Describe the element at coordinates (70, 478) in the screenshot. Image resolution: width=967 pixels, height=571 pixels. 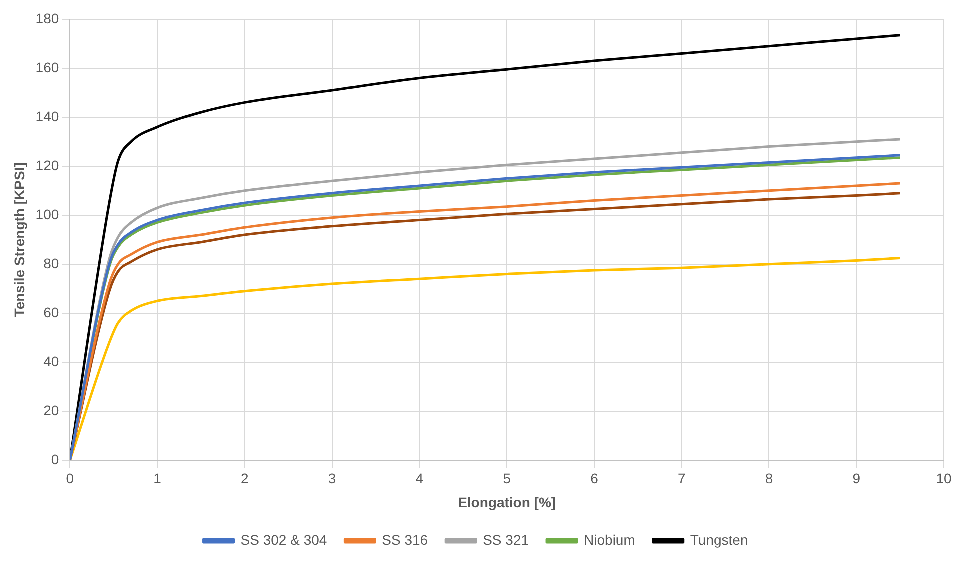
I see `x-tick-label: 0` at that location.